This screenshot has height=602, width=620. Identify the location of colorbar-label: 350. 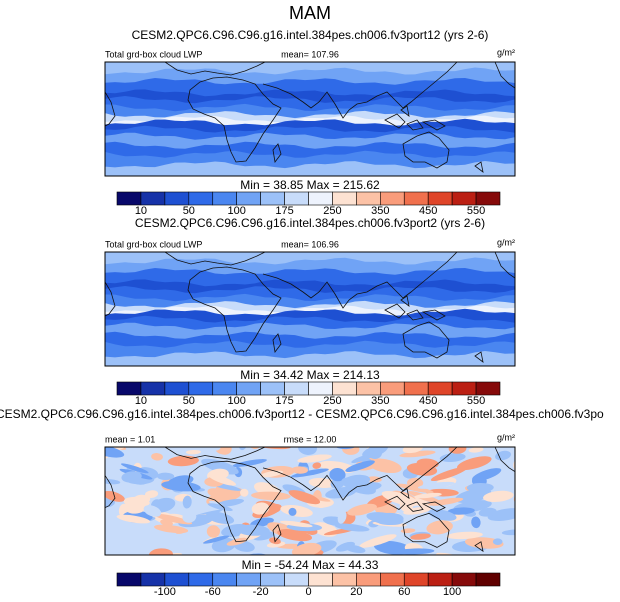
(380, 211).